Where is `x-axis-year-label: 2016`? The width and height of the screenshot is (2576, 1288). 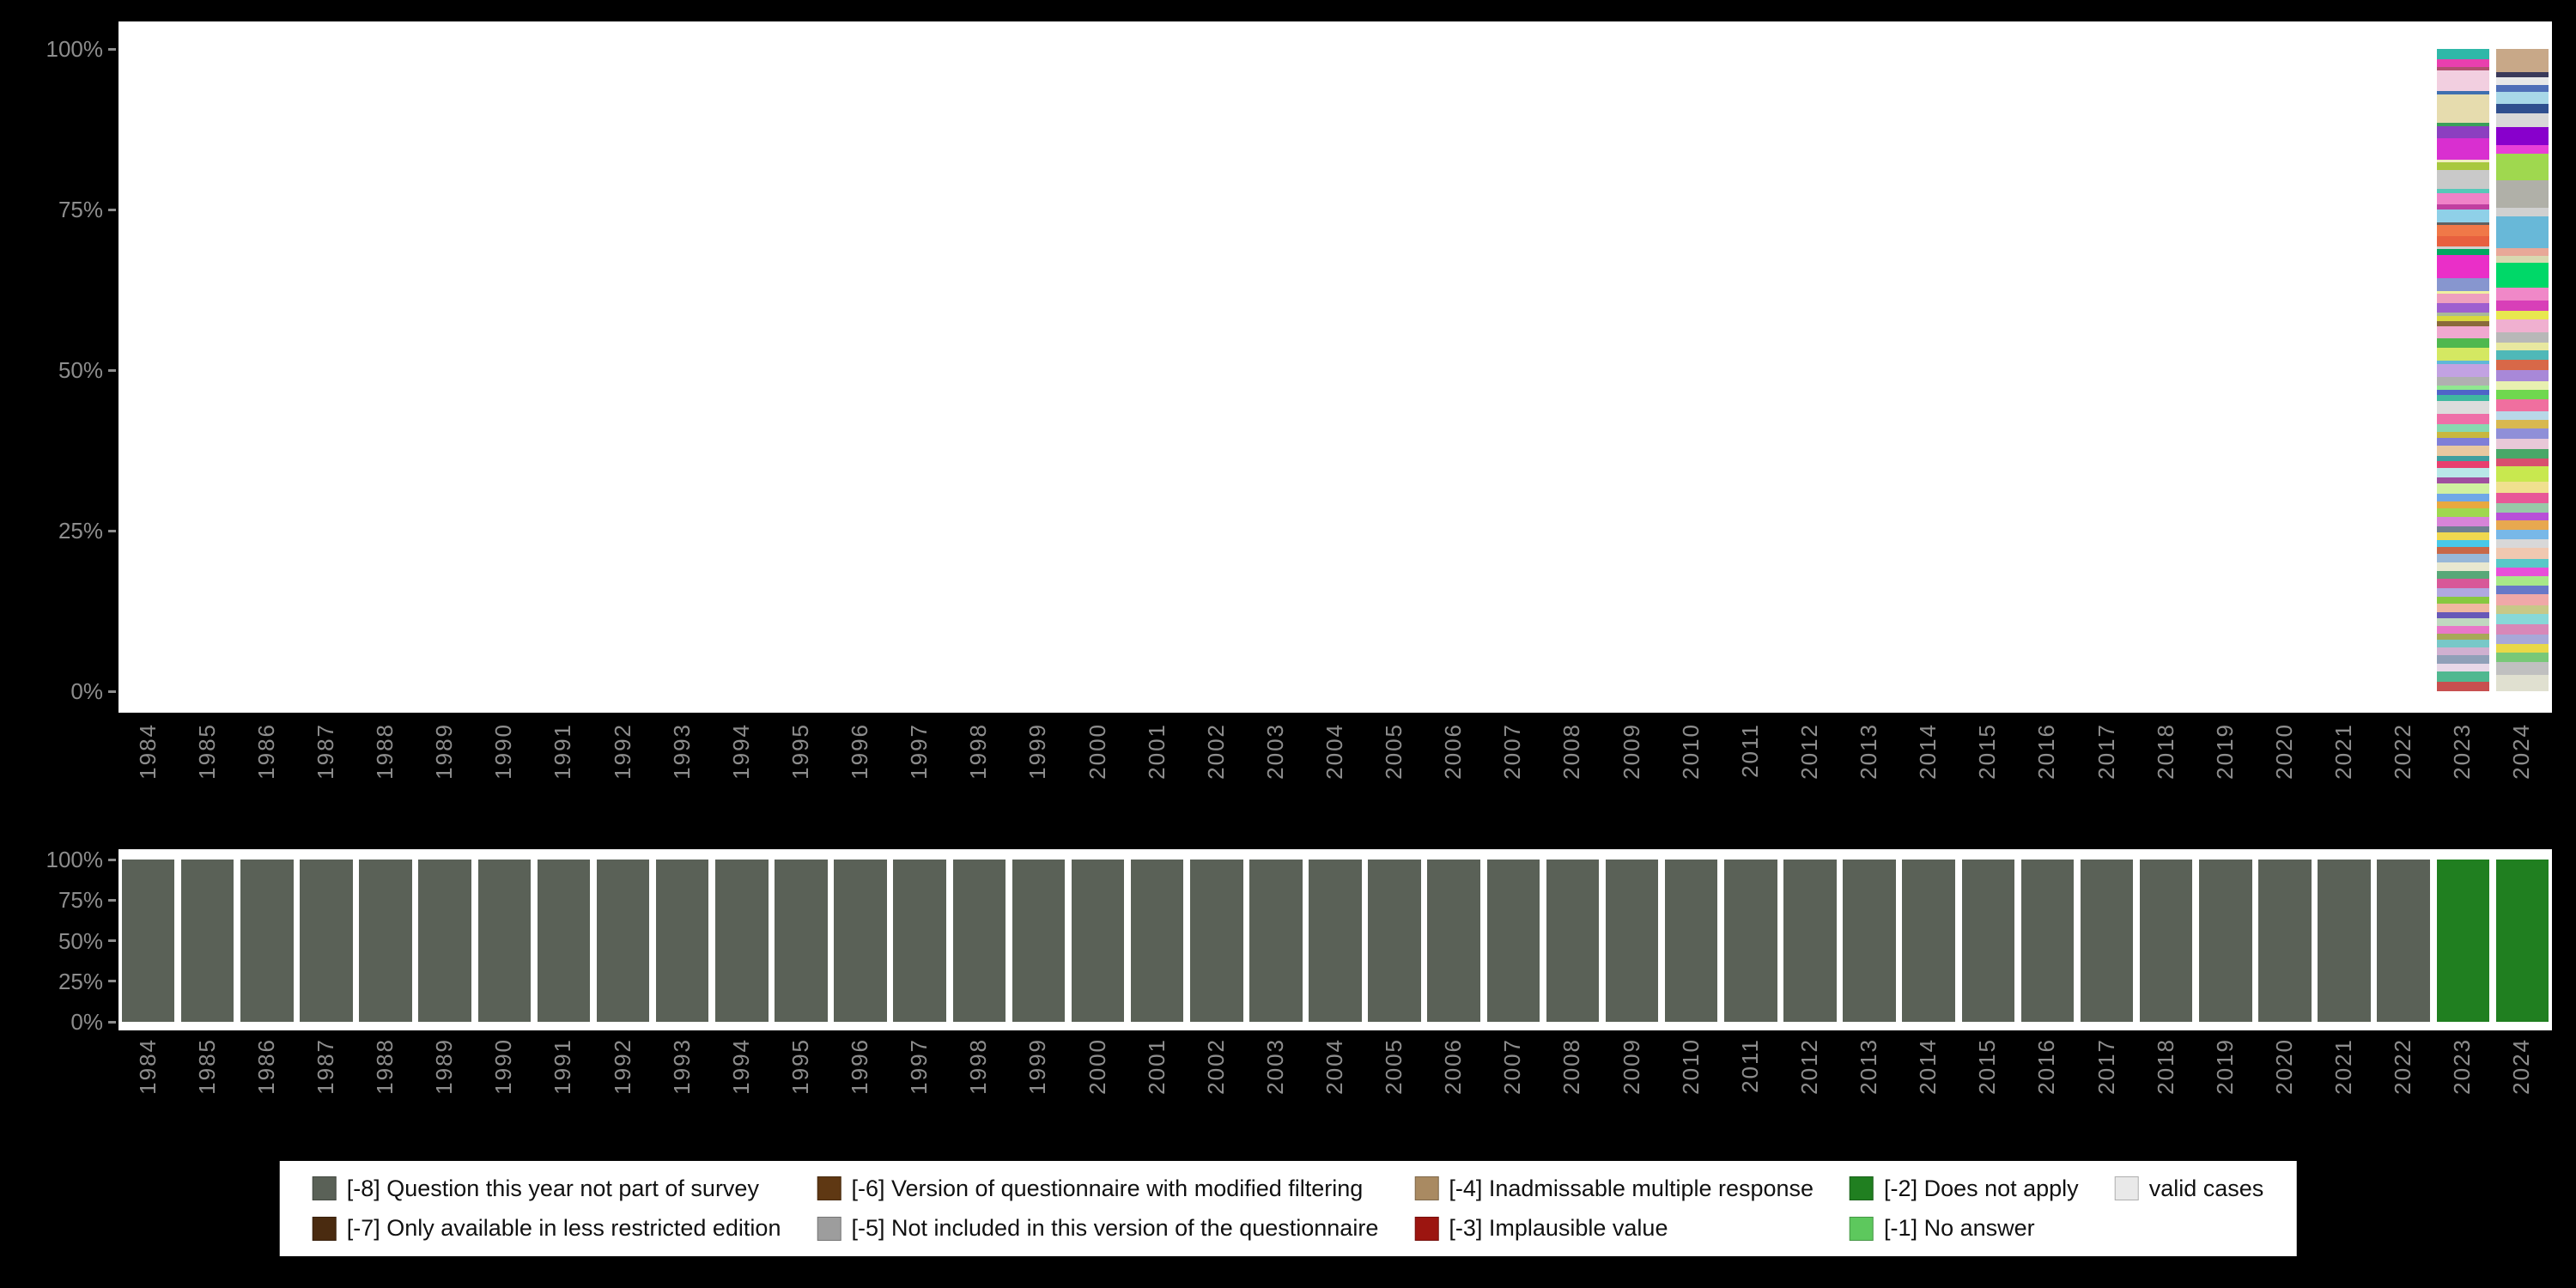 x-axis-year-label: 2016 is located at coordinates (2047, 751).